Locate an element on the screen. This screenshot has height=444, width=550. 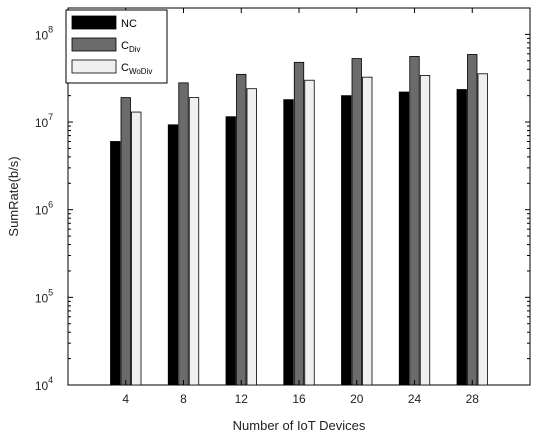
legend-label: CWoDiv is located at coordinates (136, 69).